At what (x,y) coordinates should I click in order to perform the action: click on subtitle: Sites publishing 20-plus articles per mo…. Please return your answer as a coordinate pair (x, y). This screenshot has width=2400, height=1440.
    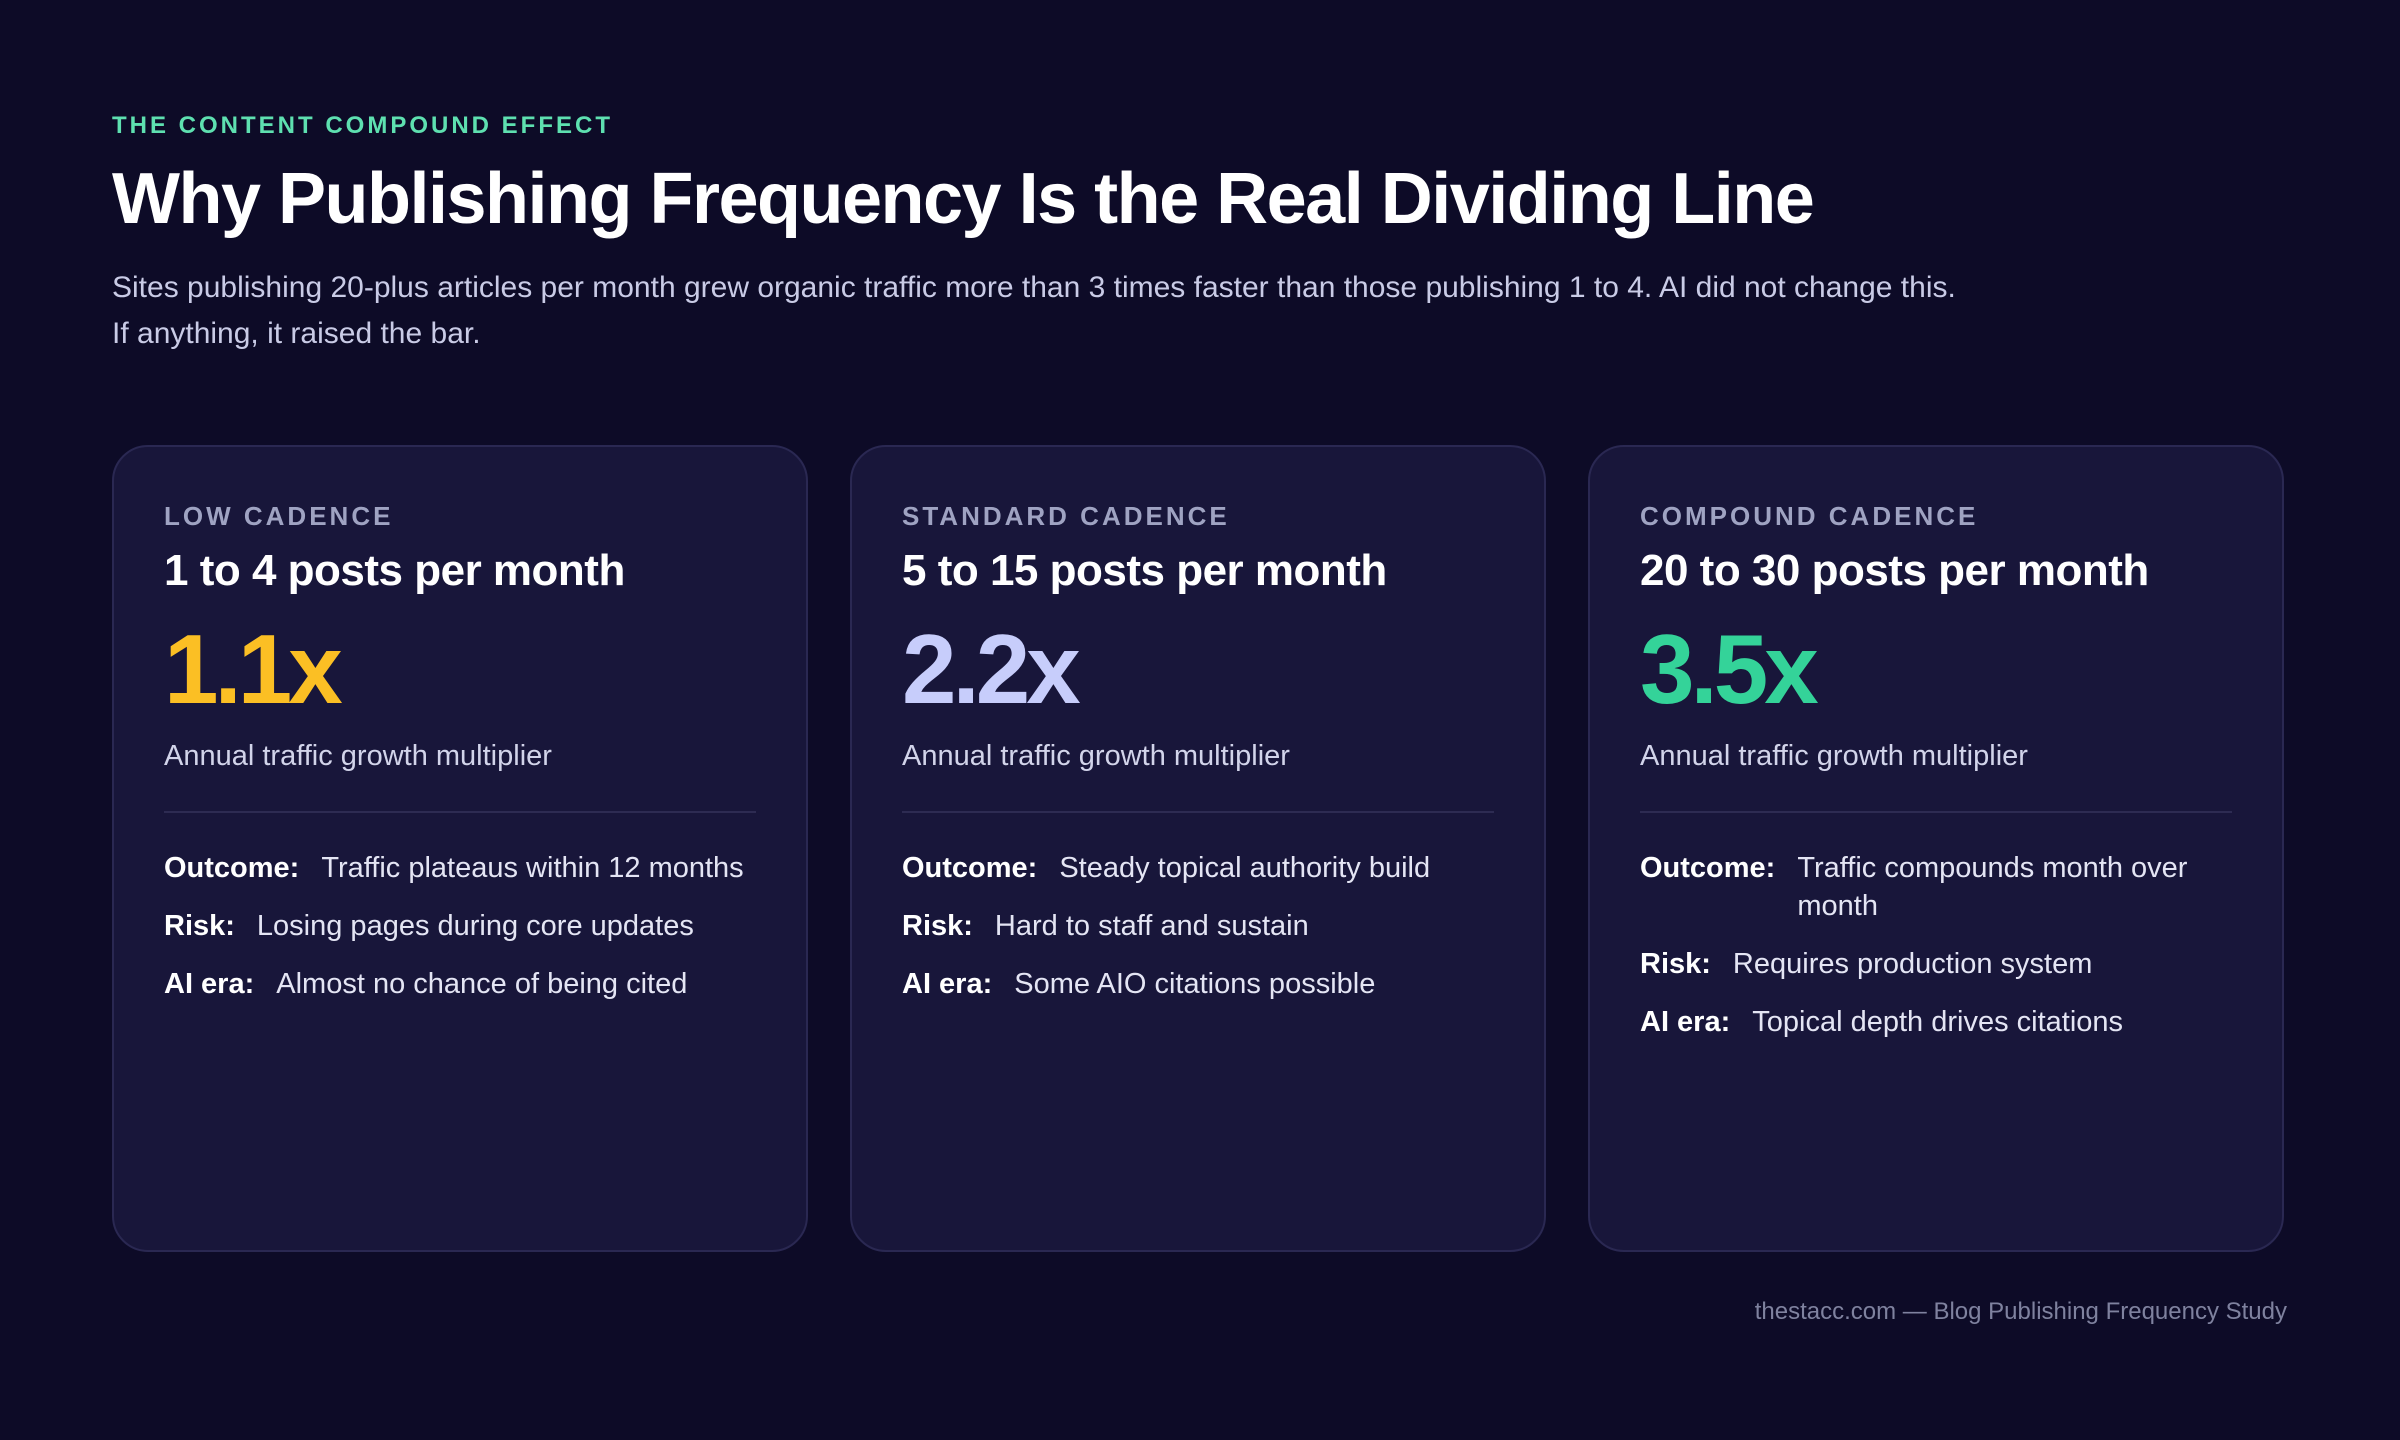
    Looking at the image, I should click on (1034, 310).